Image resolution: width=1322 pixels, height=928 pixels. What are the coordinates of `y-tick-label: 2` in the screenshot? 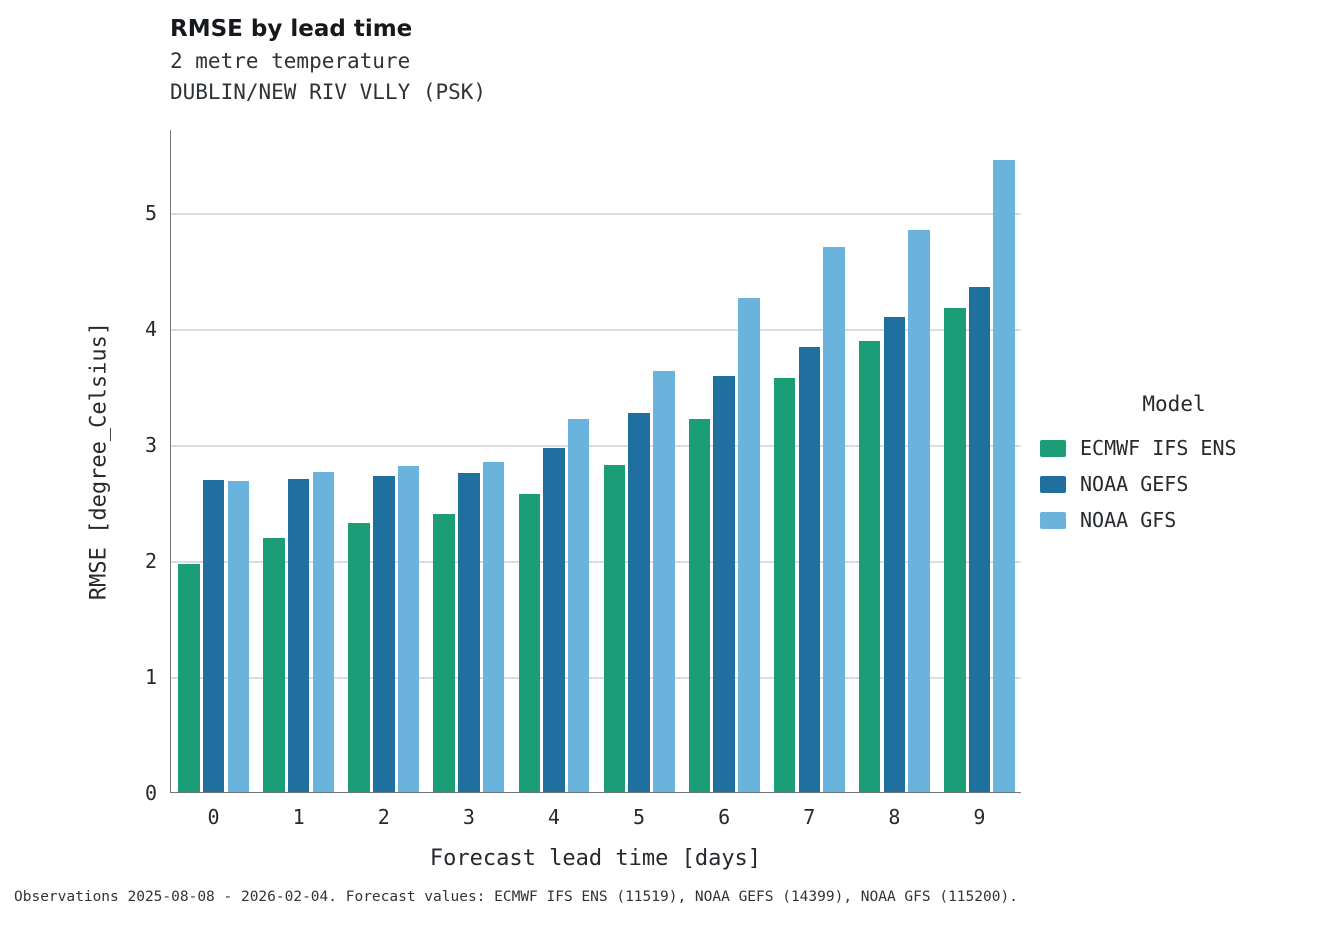 It's located at (150, 561).